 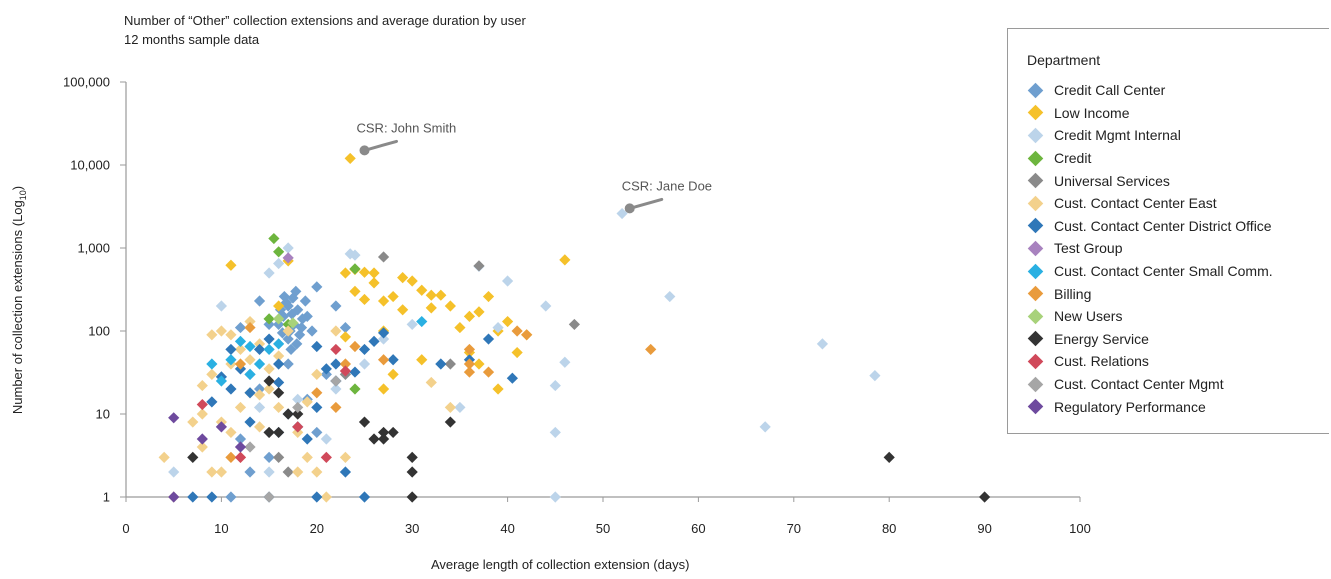 What do you see at coordinates (1149, 113) in the screenshot?
I see `legend-item: Low Income` at bounding box center [1149, 113].